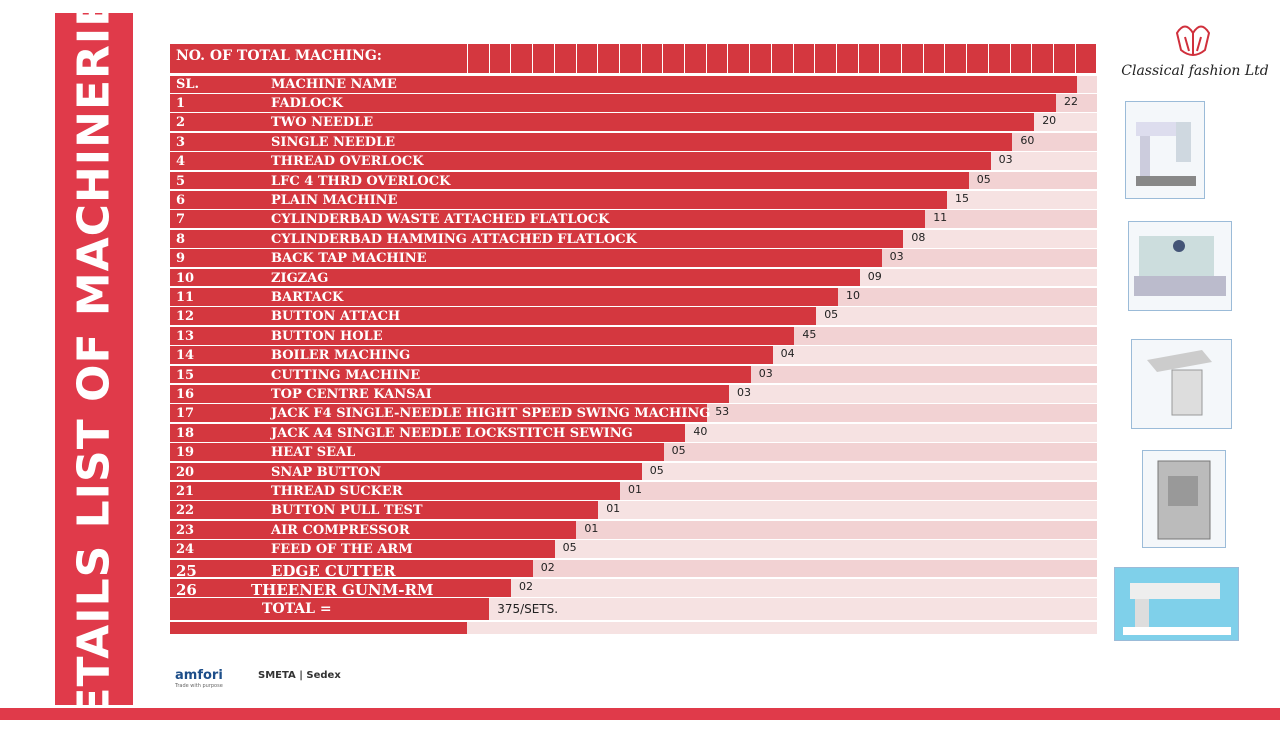  What do you see at coordinates (279, 56) in the screenshot?
I see `header-title: NO. OF TOTAL MACHING:` at bounding box center [279, 56].